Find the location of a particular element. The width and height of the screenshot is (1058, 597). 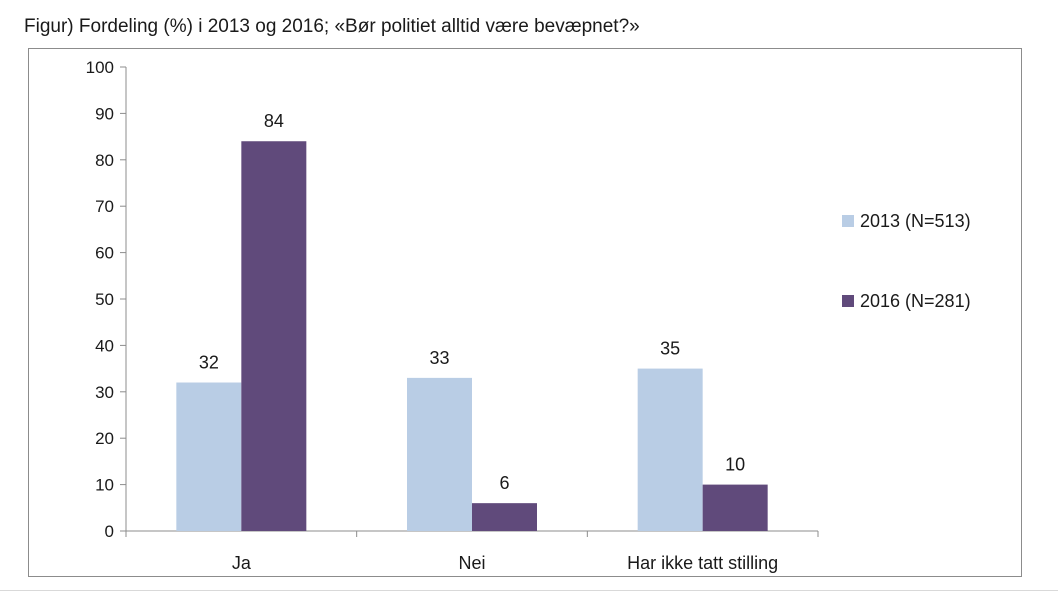

y-tick-label: 10 is located at coordinates (104, 485).